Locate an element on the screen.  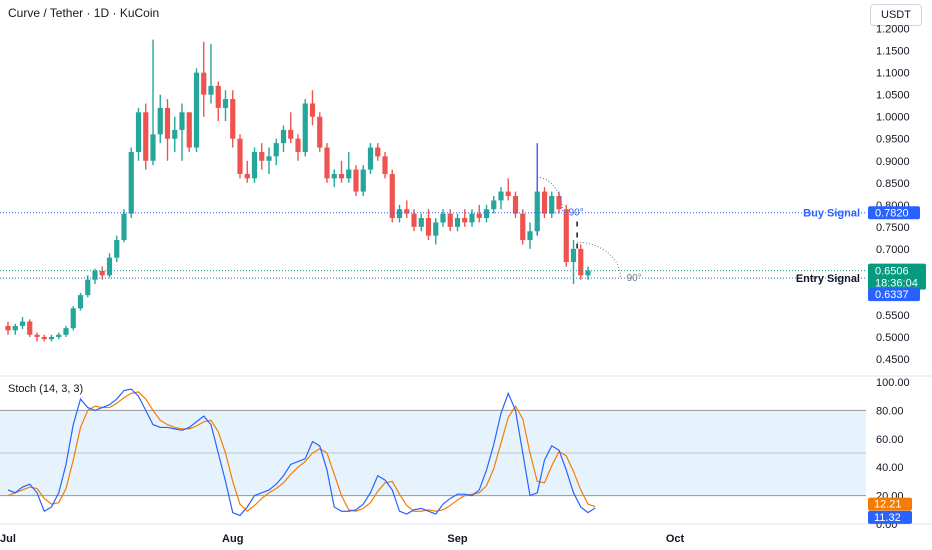
price-tick-label: 0.5000 is located at coordinates (893, 338).